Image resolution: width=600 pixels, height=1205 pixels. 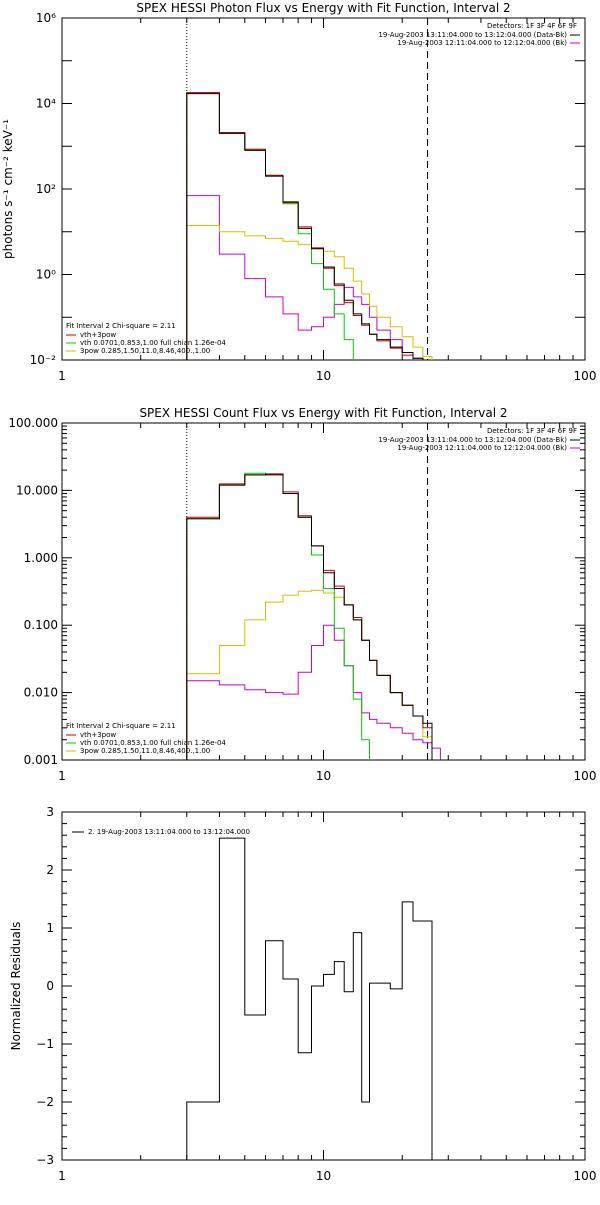 I want to click on y-tick-label: −1, so click(x=45, y=1044).